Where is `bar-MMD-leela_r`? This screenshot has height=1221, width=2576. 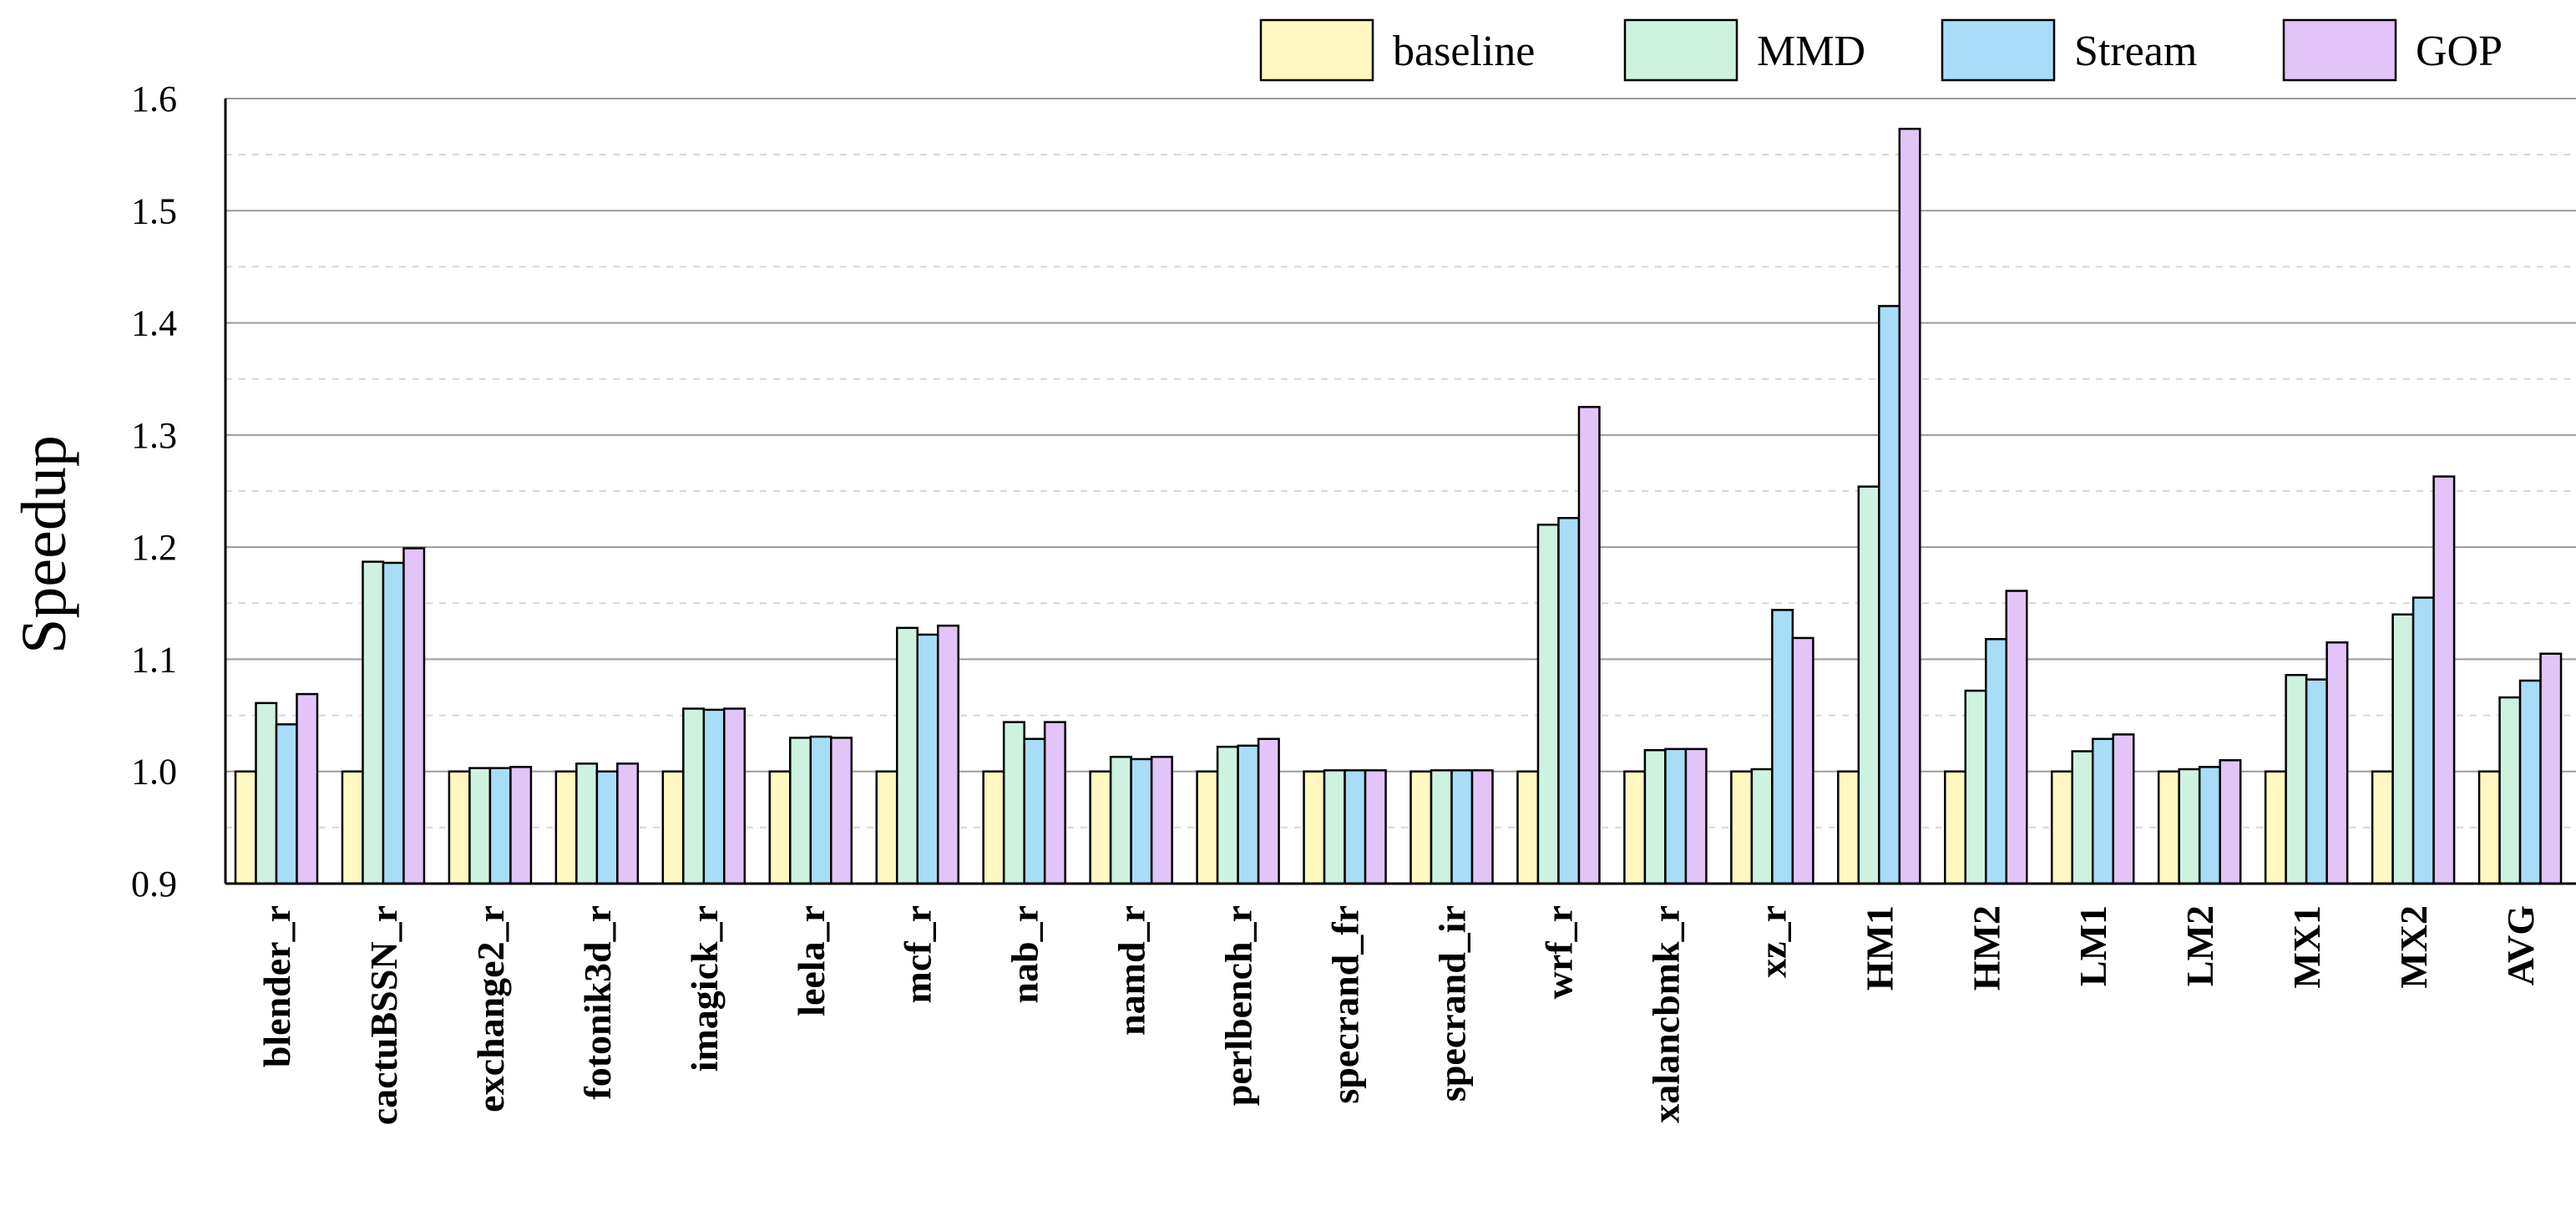 bar-MMD-leela_r is located at coordinates (800, 811).